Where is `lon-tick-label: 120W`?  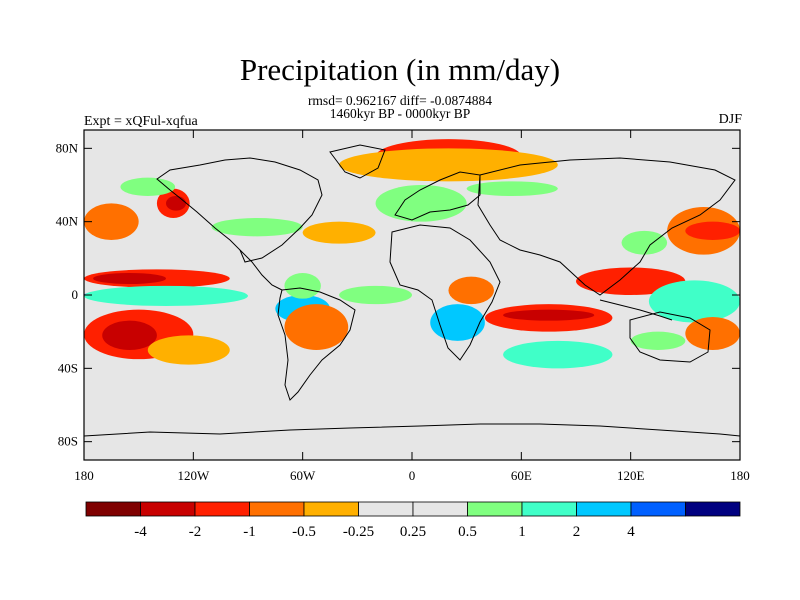
lon-tick-label: 120W is located at coordinates (193, 475).